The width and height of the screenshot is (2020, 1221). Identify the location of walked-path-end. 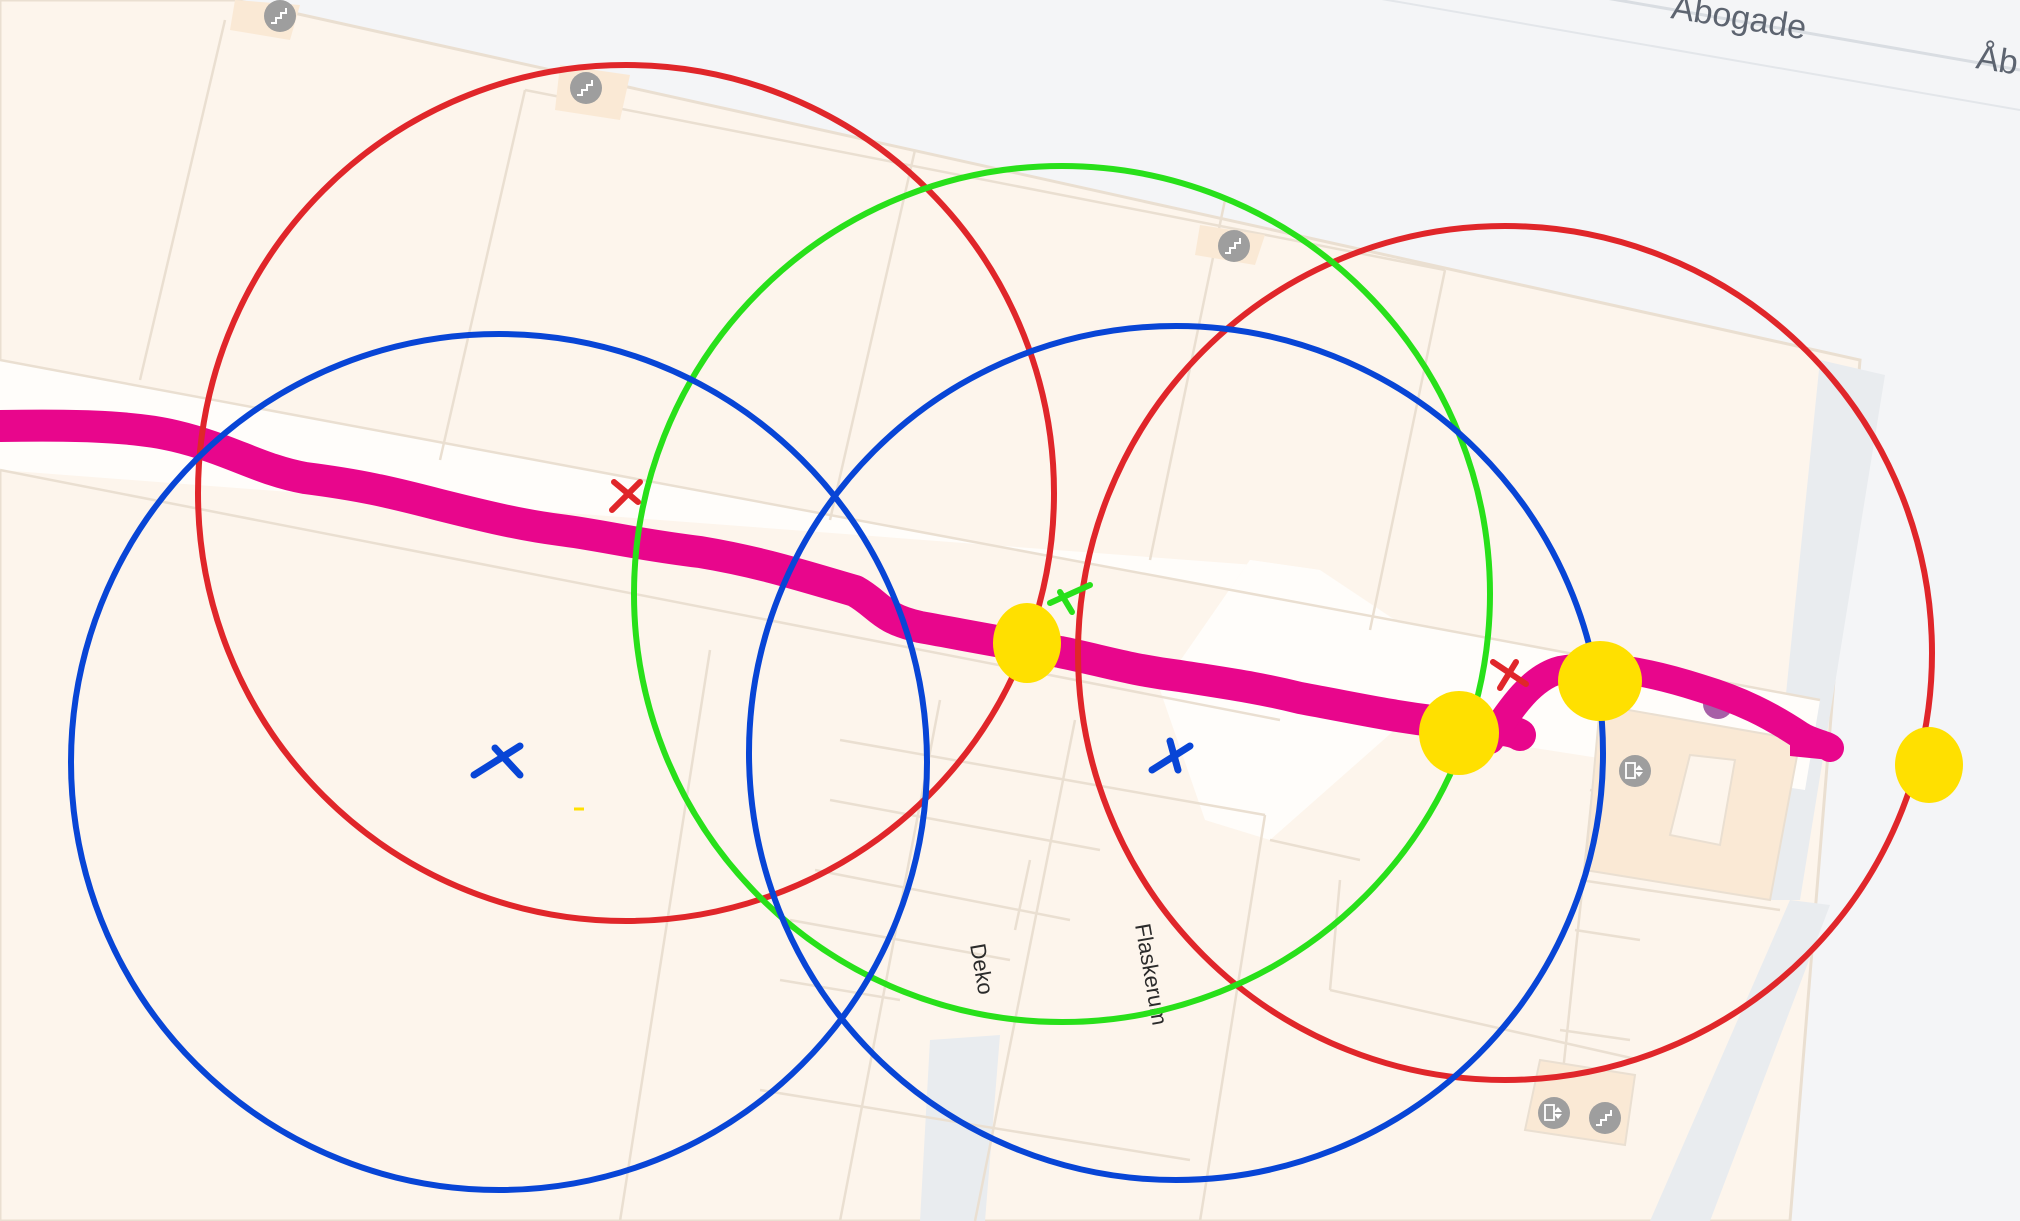
(1810, 742).